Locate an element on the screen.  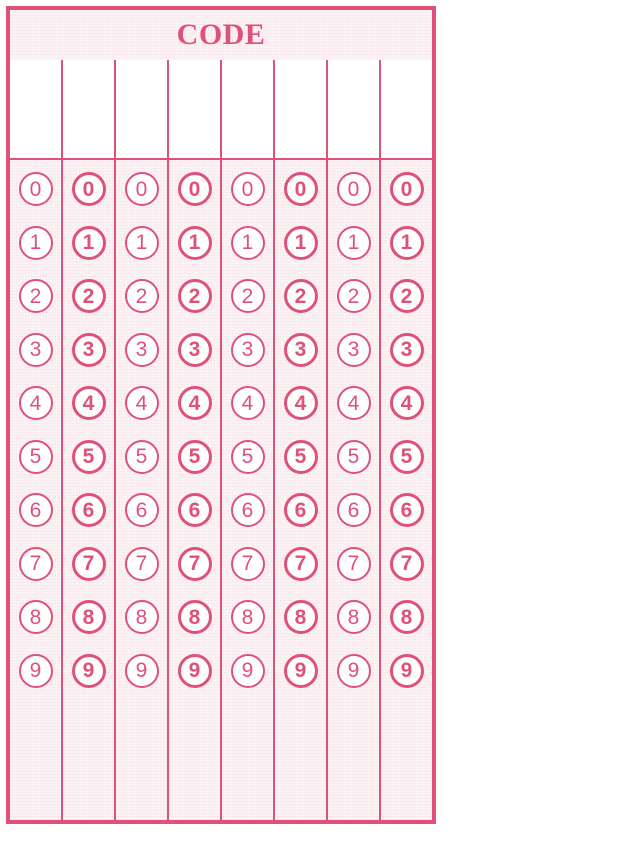
code-column-7: 0 1 2 3 4 5 6 7 8 9 is located at coordinates (354, 440).